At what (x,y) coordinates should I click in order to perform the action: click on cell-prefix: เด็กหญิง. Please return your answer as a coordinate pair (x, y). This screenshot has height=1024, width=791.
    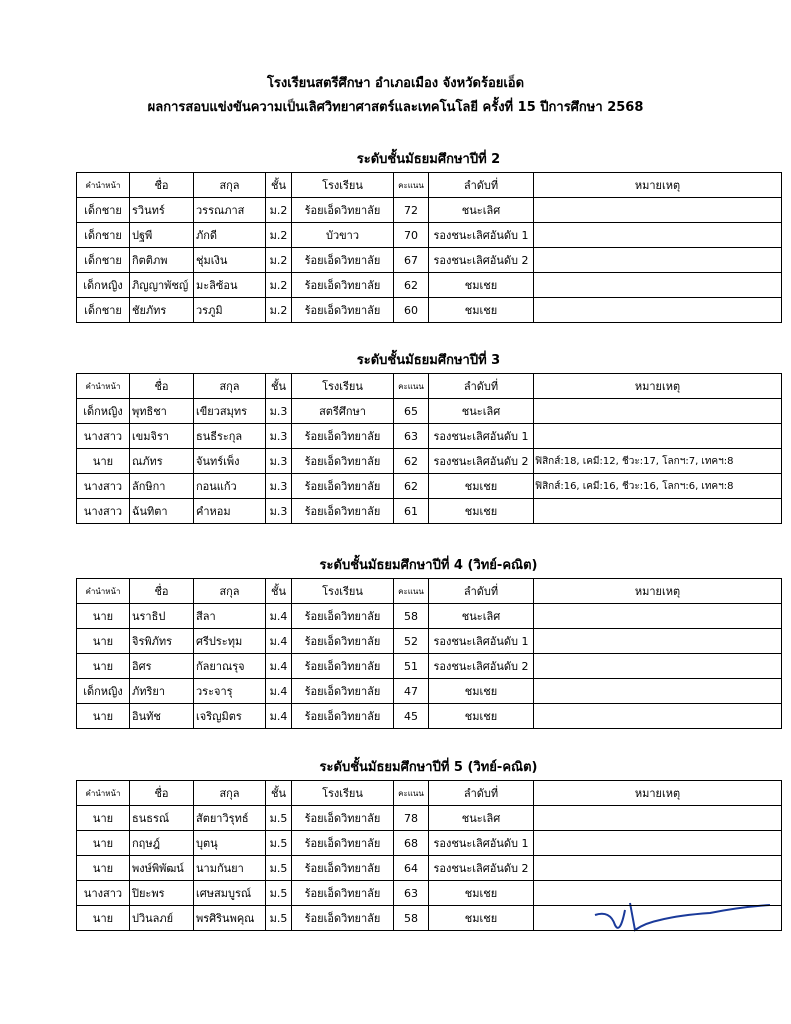
    Looking at the image, I should click on (103, 411).